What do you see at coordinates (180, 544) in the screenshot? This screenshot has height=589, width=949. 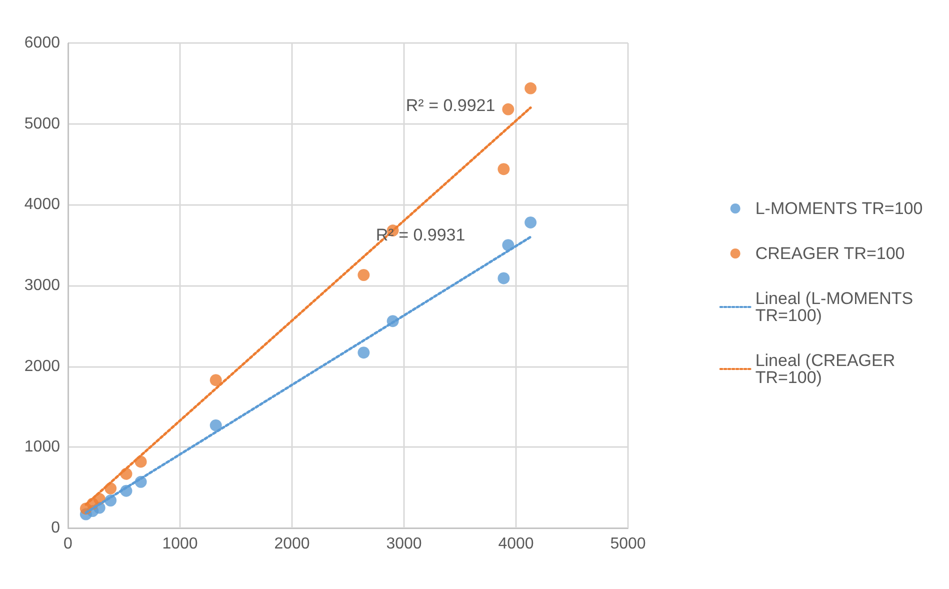 I see `x-tick-label: 1000` at bounding box center [180, 544].